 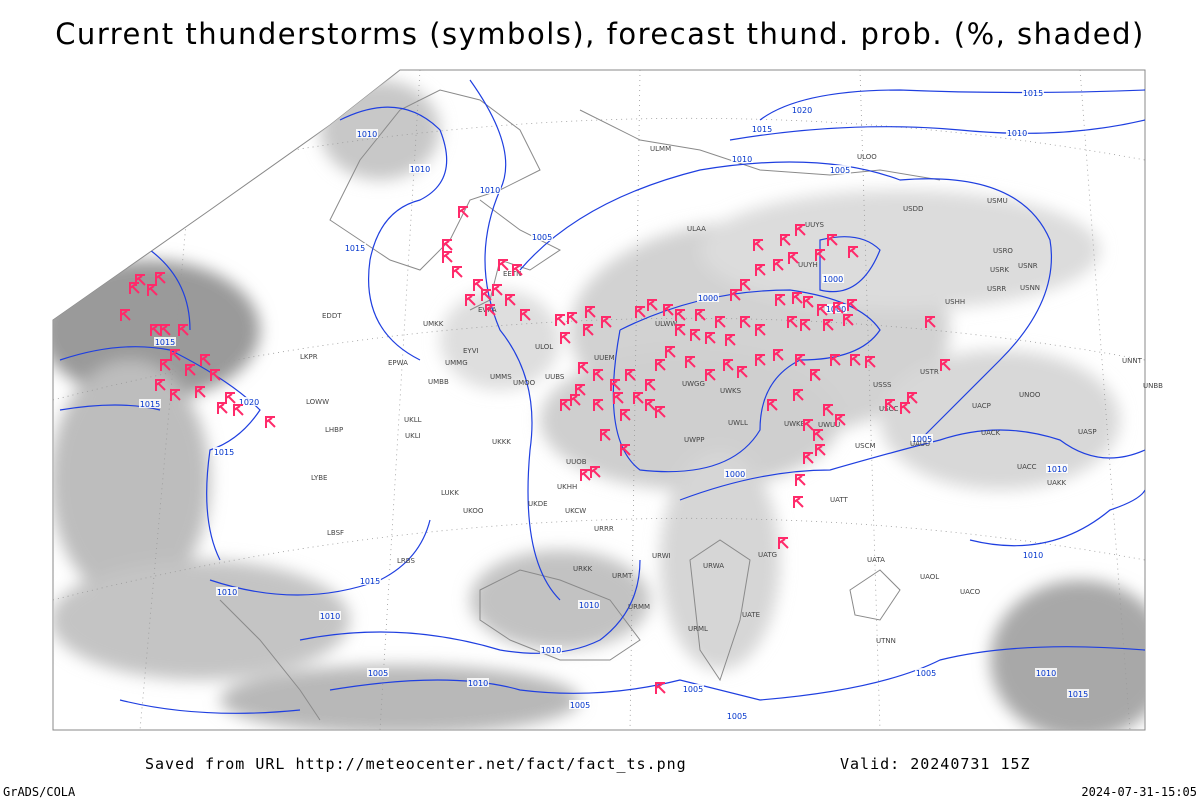 I want to click on timestamp: 2024-07-31-15:05, so click(x=1139, y=792).